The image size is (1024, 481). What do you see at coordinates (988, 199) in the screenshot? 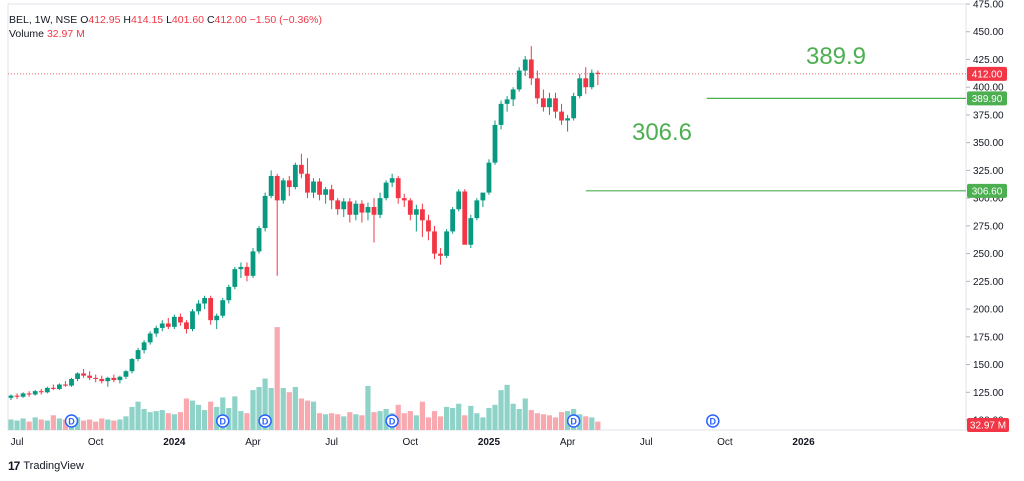
I see `price-tick-label: 300.00` at bounding box center [988, 199].